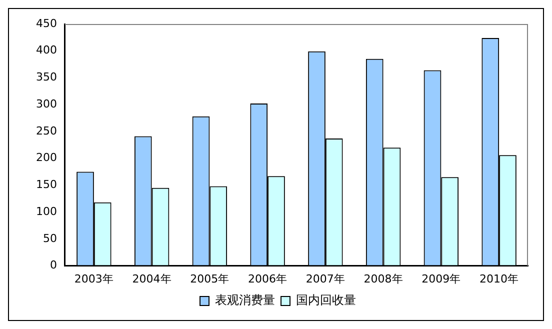  I want to click on y-tick-label: 200, so click(46, 157).